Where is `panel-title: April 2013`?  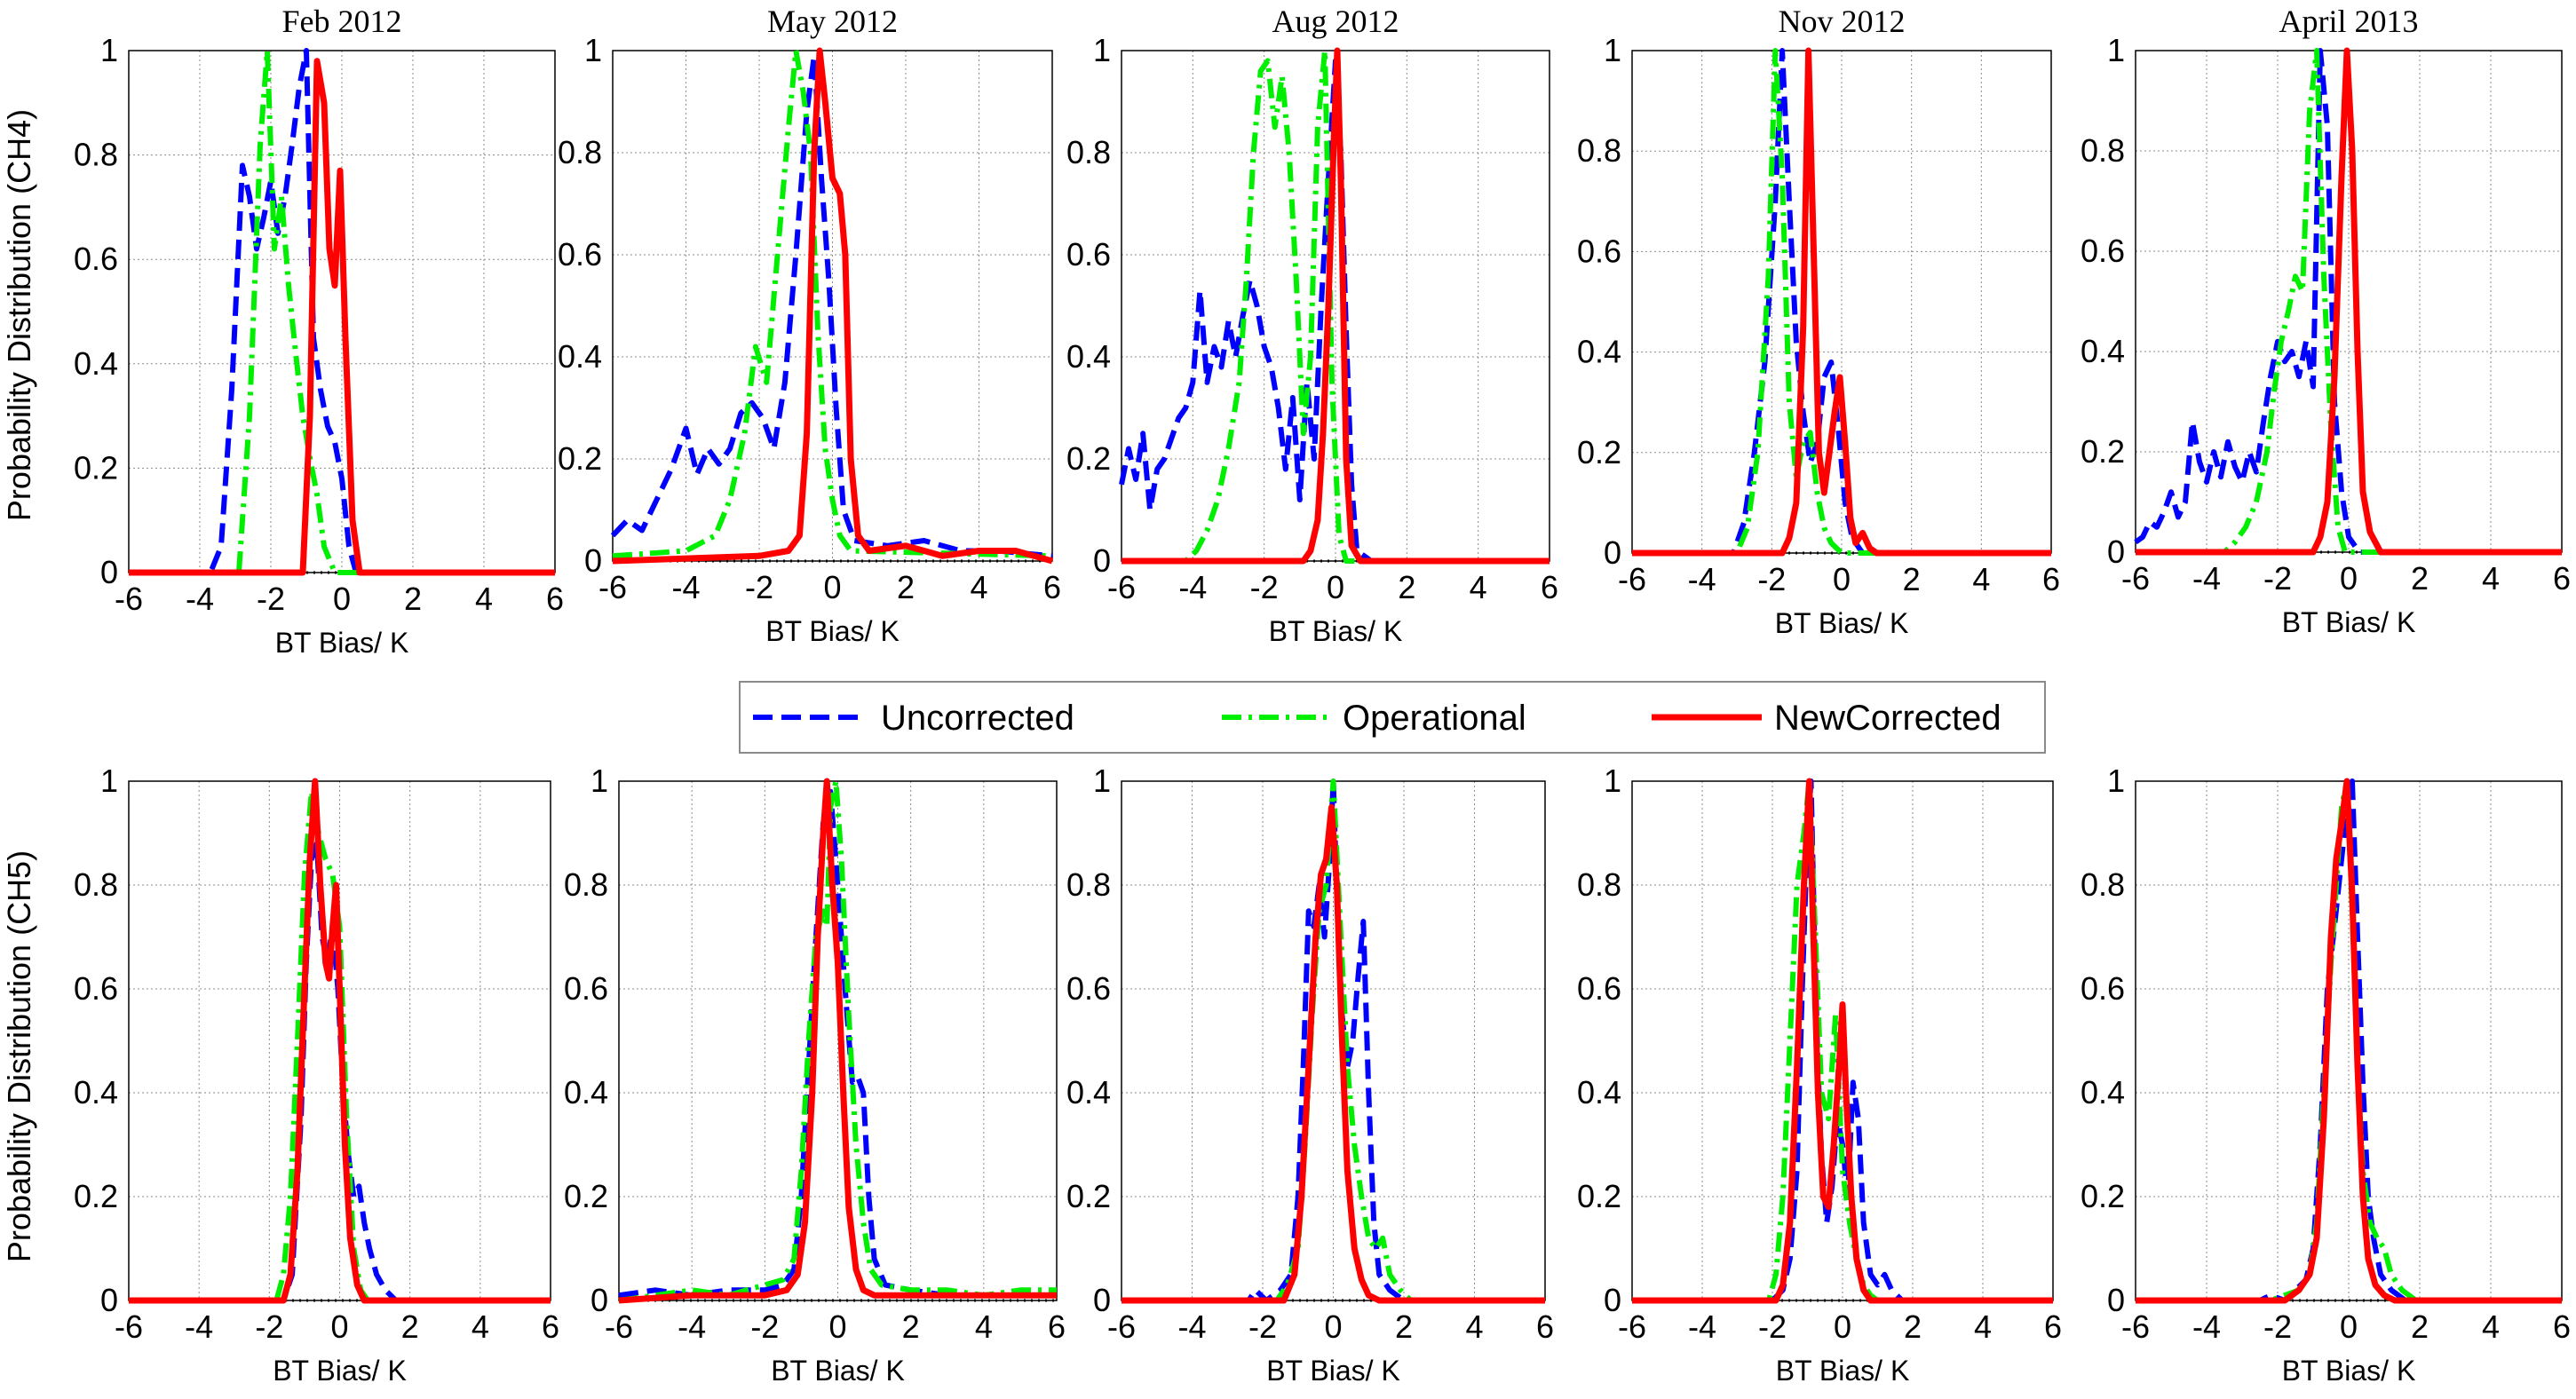 panel-title: April 2013 is located at coordinates (2349, 22).